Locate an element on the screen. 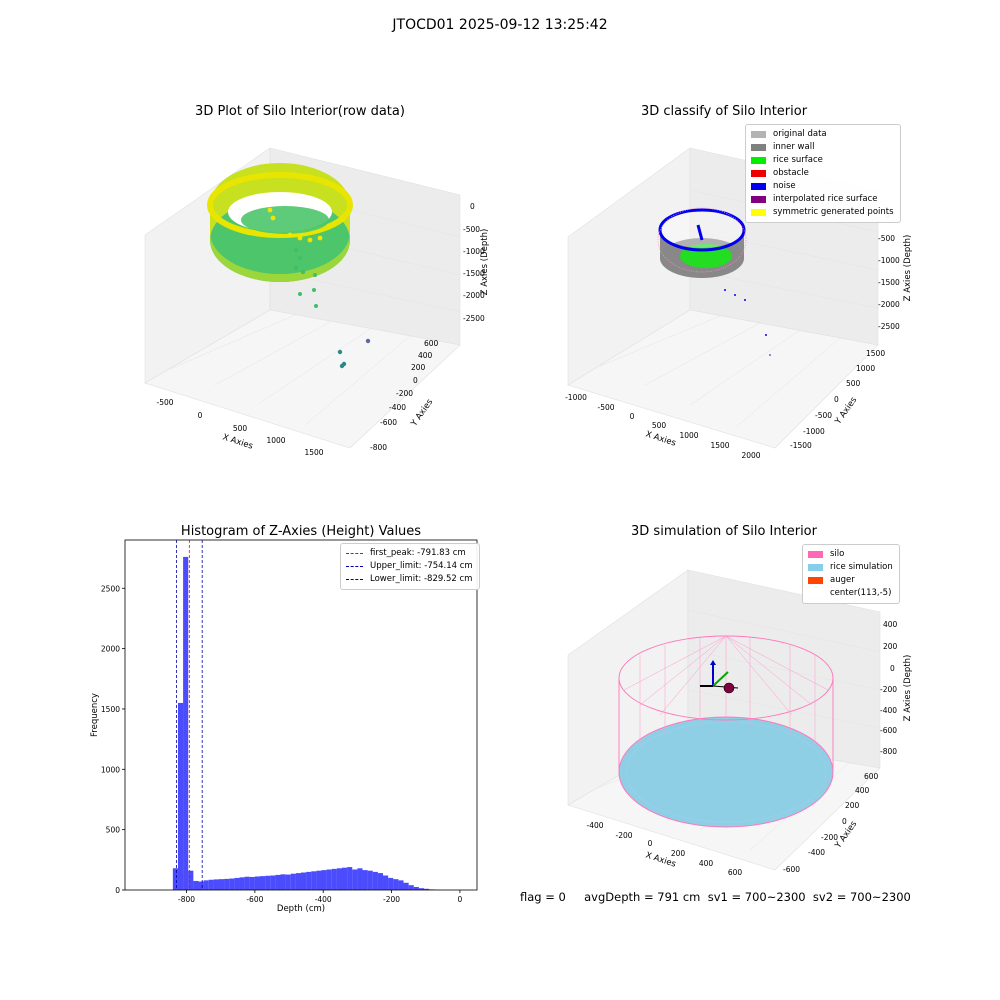 The image size is (1000, 1000). raw-y-tick: -800 is located at coordinates (378, 447).